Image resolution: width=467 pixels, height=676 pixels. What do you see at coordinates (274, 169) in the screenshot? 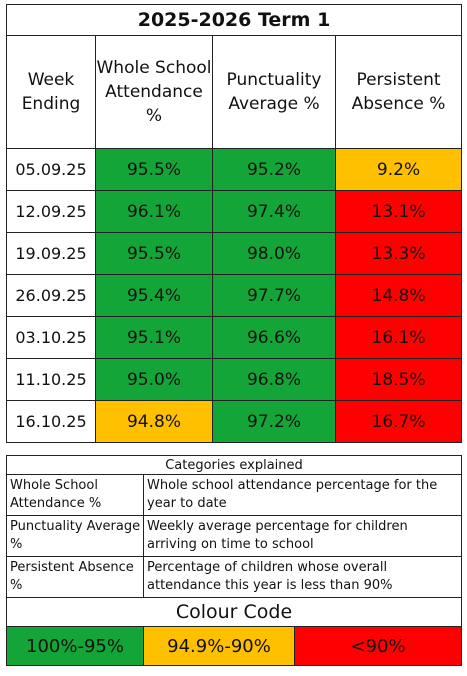
I see `punctuality-cell: 95.2%` at bounding box center [274, 169].